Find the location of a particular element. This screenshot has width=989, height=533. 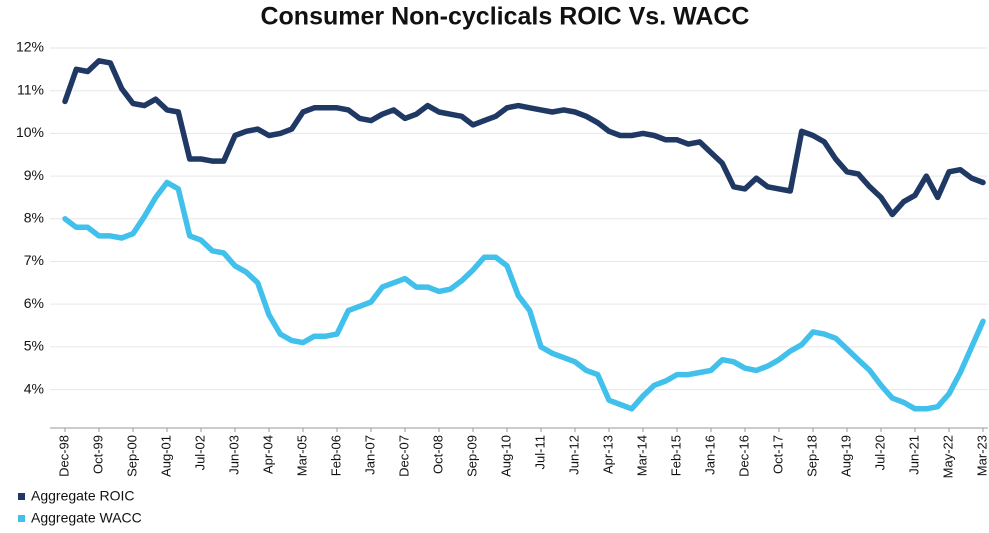

x-tick-label: Sep-00 is located at coordinates (131, 456).